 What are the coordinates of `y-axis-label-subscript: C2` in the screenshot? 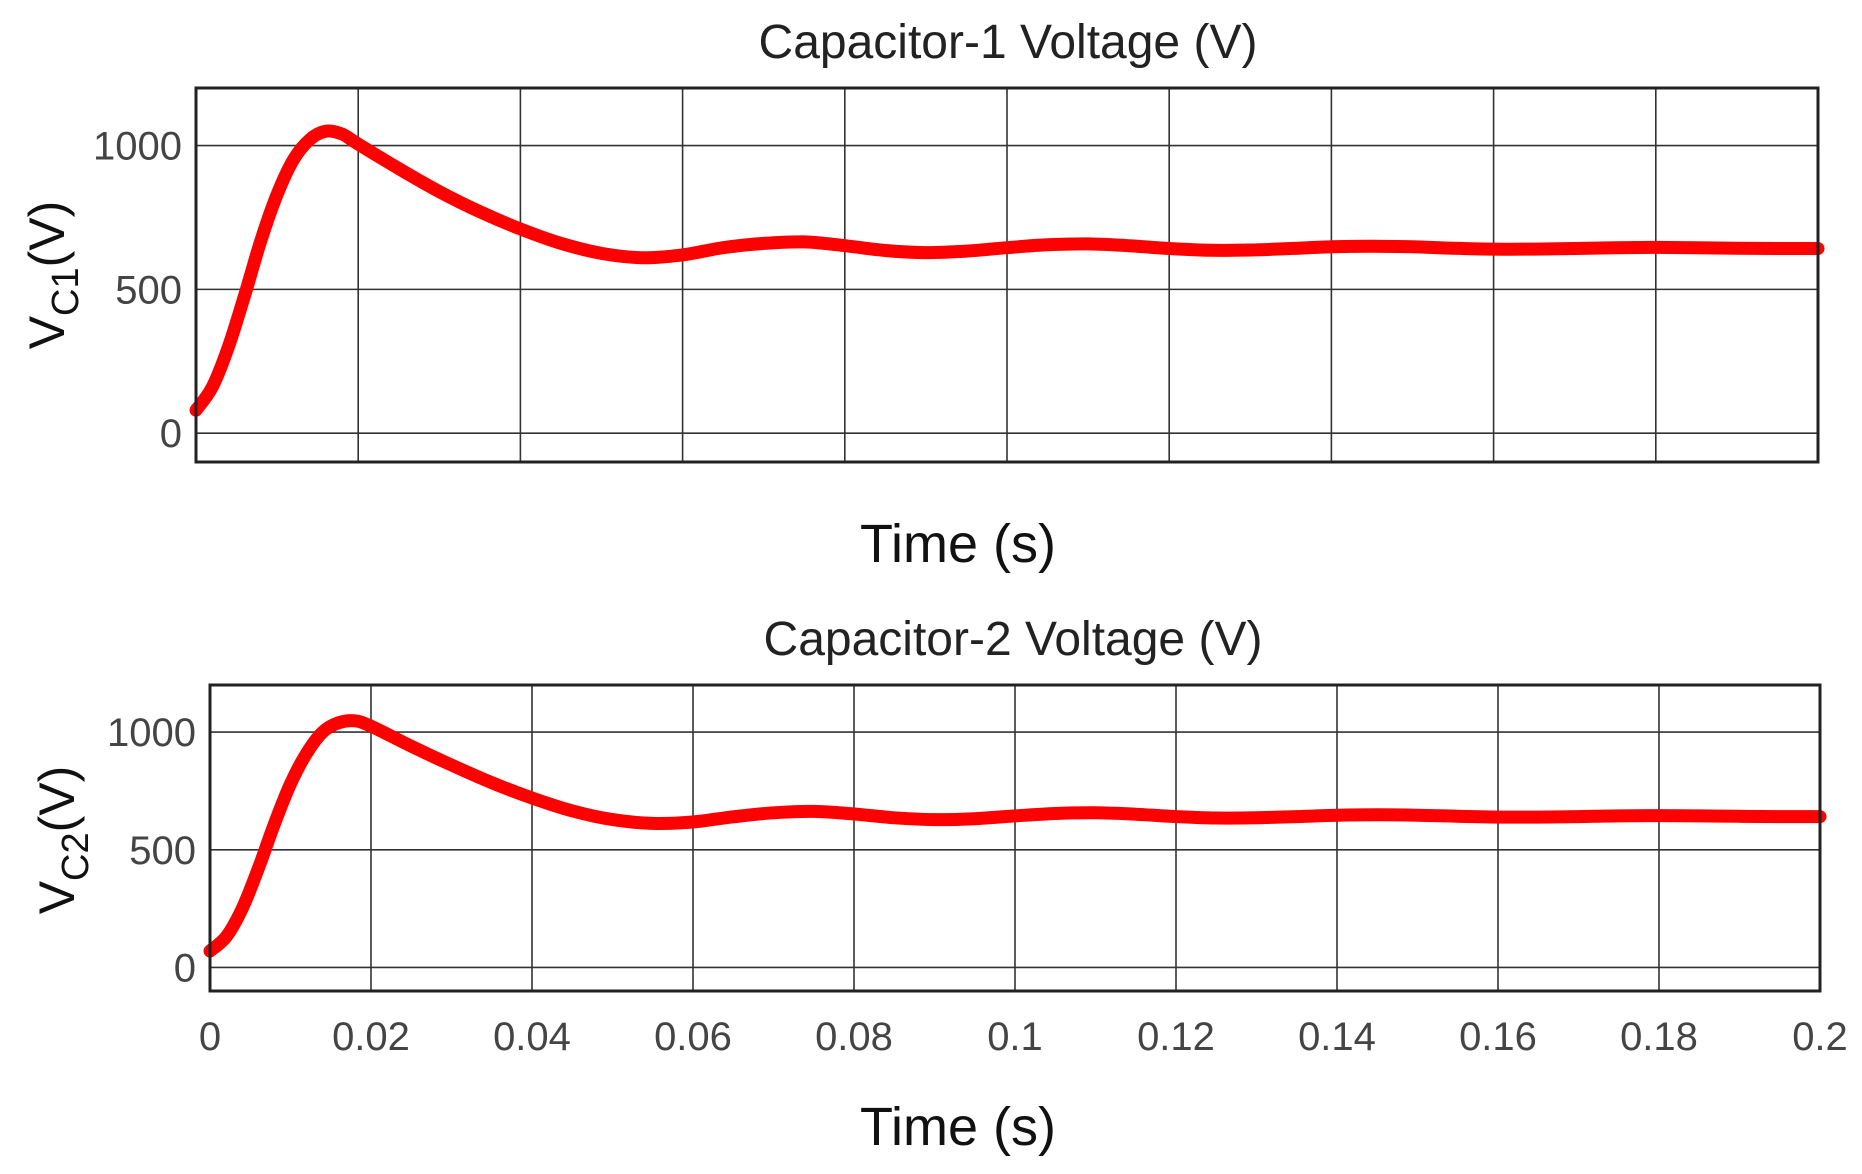 It's located at (76, 856).